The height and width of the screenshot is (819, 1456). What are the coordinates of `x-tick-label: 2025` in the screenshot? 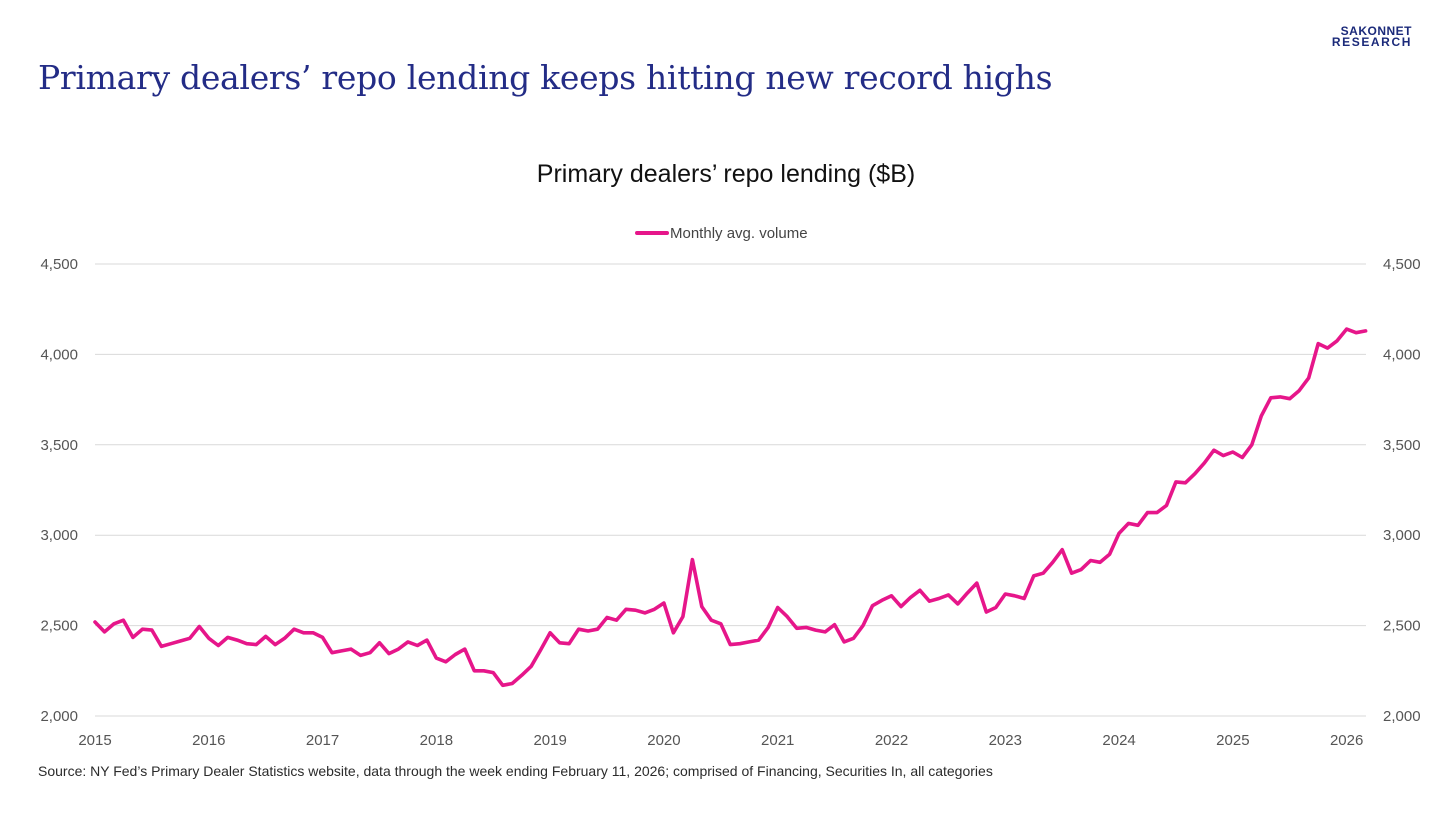 It's located at (1232, 740).